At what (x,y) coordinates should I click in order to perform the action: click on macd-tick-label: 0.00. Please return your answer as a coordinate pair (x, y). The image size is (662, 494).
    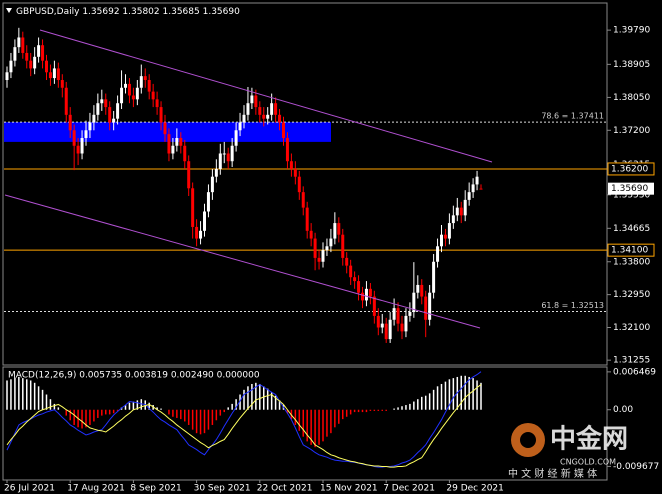
    Looking at the image, I should click on (623, 410).